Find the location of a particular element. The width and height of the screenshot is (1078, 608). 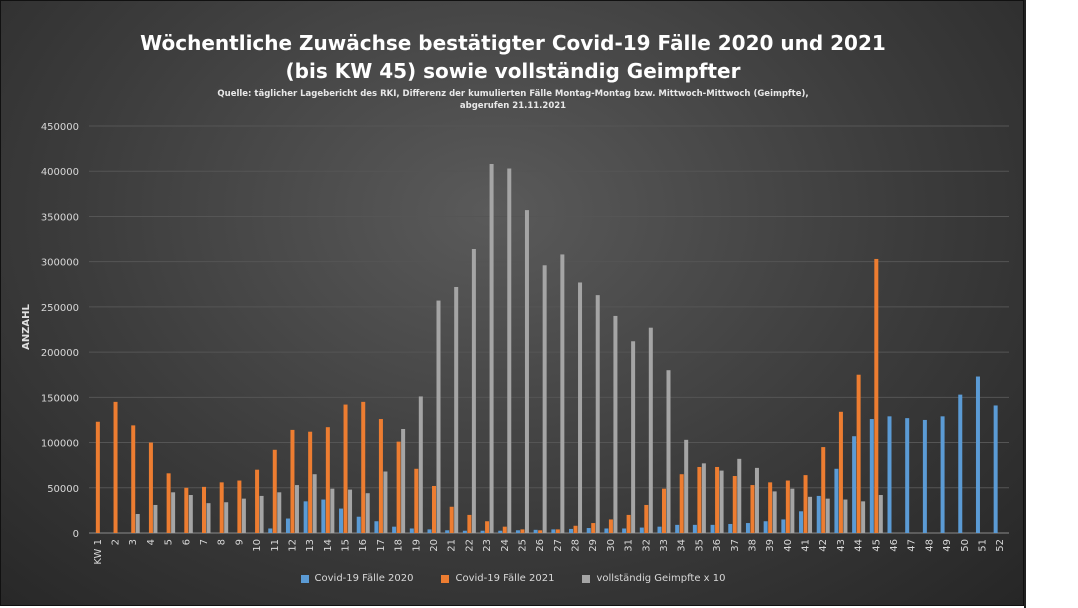

x-tick-label: 10 is located at coordinates (257, 545).